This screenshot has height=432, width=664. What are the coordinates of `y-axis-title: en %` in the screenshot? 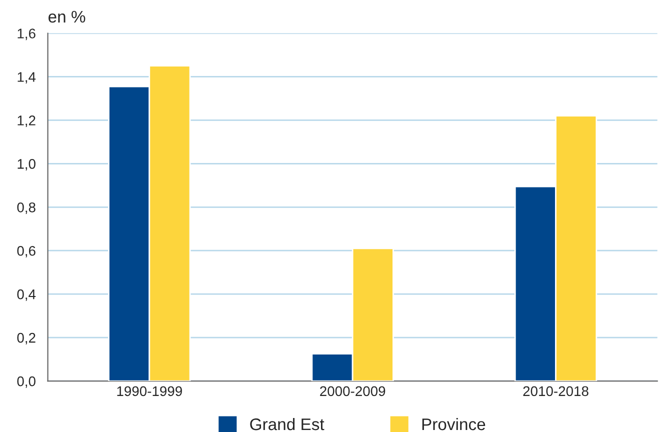 It's located at (67, 16).